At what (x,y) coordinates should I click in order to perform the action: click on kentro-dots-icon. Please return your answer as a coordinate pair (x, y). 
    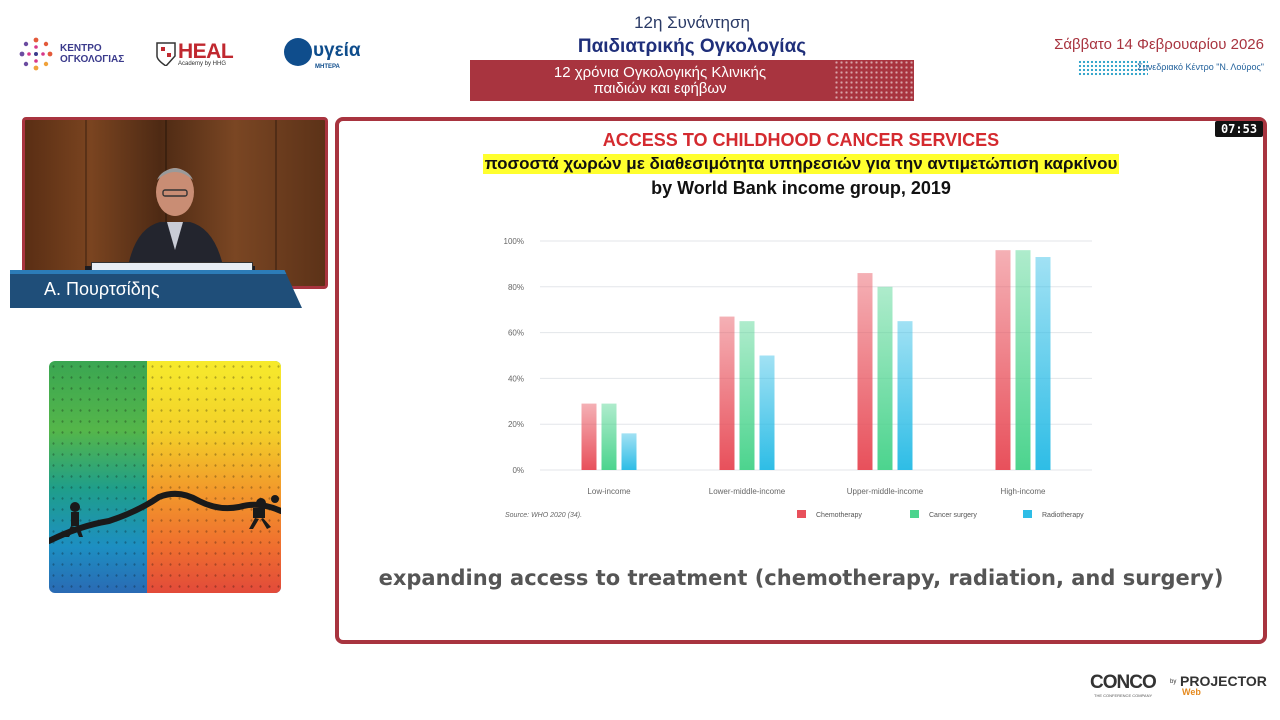
    Looking at the image, I should click on (36, 54).